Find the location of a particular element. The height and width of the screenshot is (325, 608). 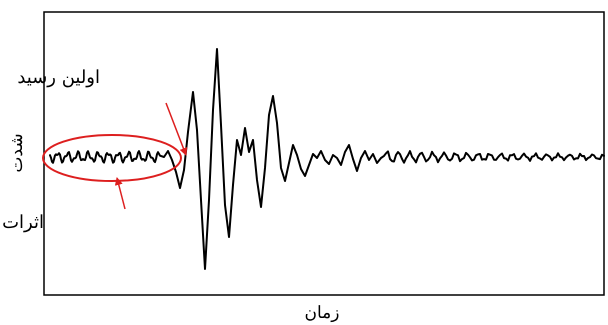

y-axis-label: شدت is located at coordinates (17, 152).